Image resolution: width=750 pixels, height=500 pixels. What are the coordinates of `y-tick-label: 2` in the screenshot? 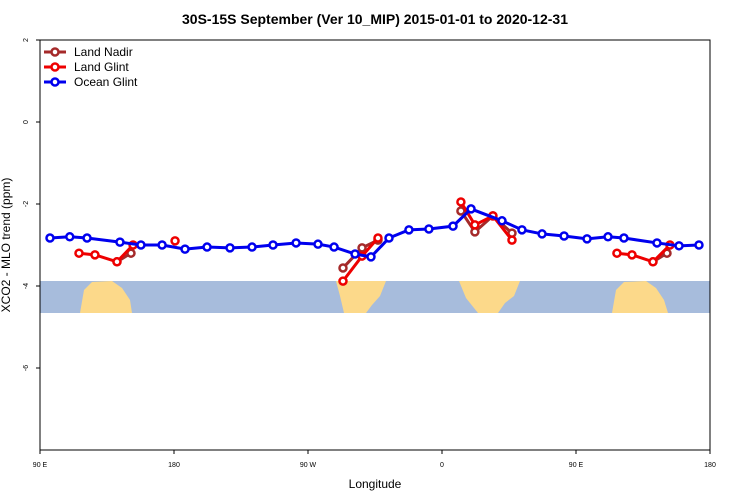 It's located at (26, 40).